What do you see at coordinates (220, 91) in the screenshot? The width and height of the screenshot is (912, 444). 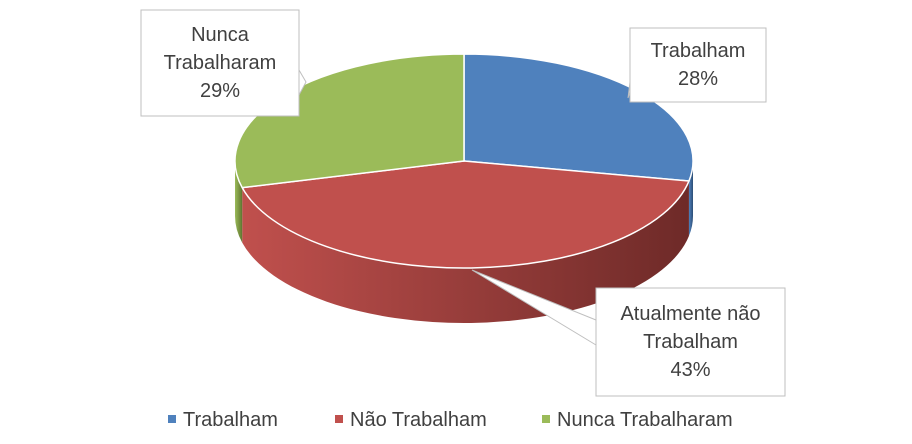 I see `data-label-value: 29%` at bounding box center [220, 91].